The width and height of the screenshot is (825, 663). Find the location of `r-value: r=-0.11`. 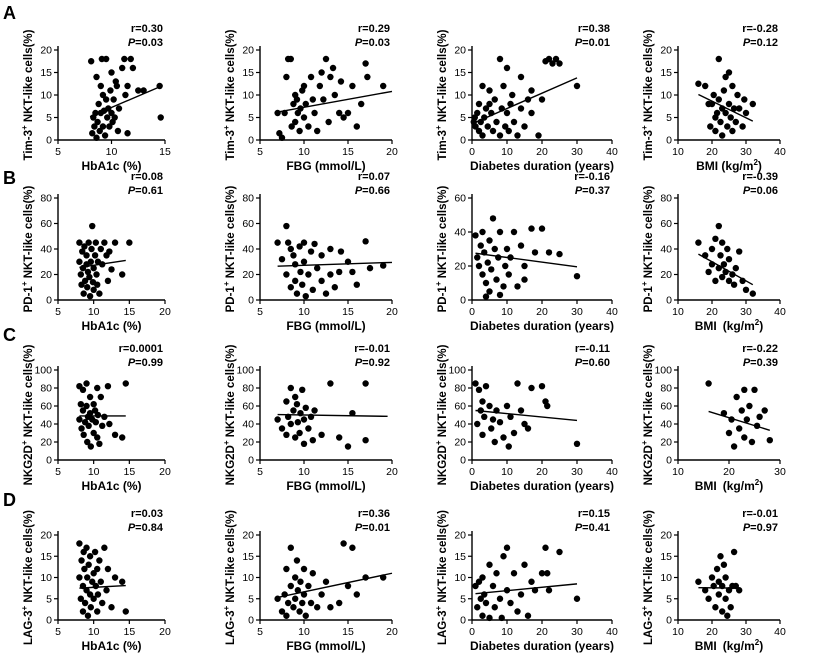

r-value: r=-0.11 is located at coordinates (592, 349).